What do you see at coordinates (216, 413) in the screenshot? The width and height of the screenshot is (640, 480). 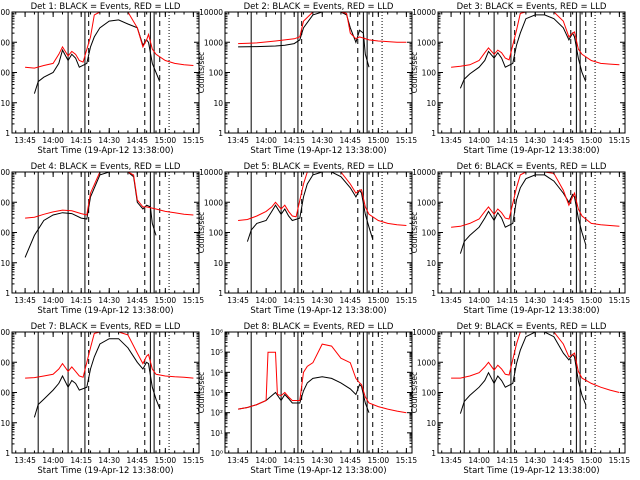 I see `y-tick-label: 10²` at bounding box center [216, 413].